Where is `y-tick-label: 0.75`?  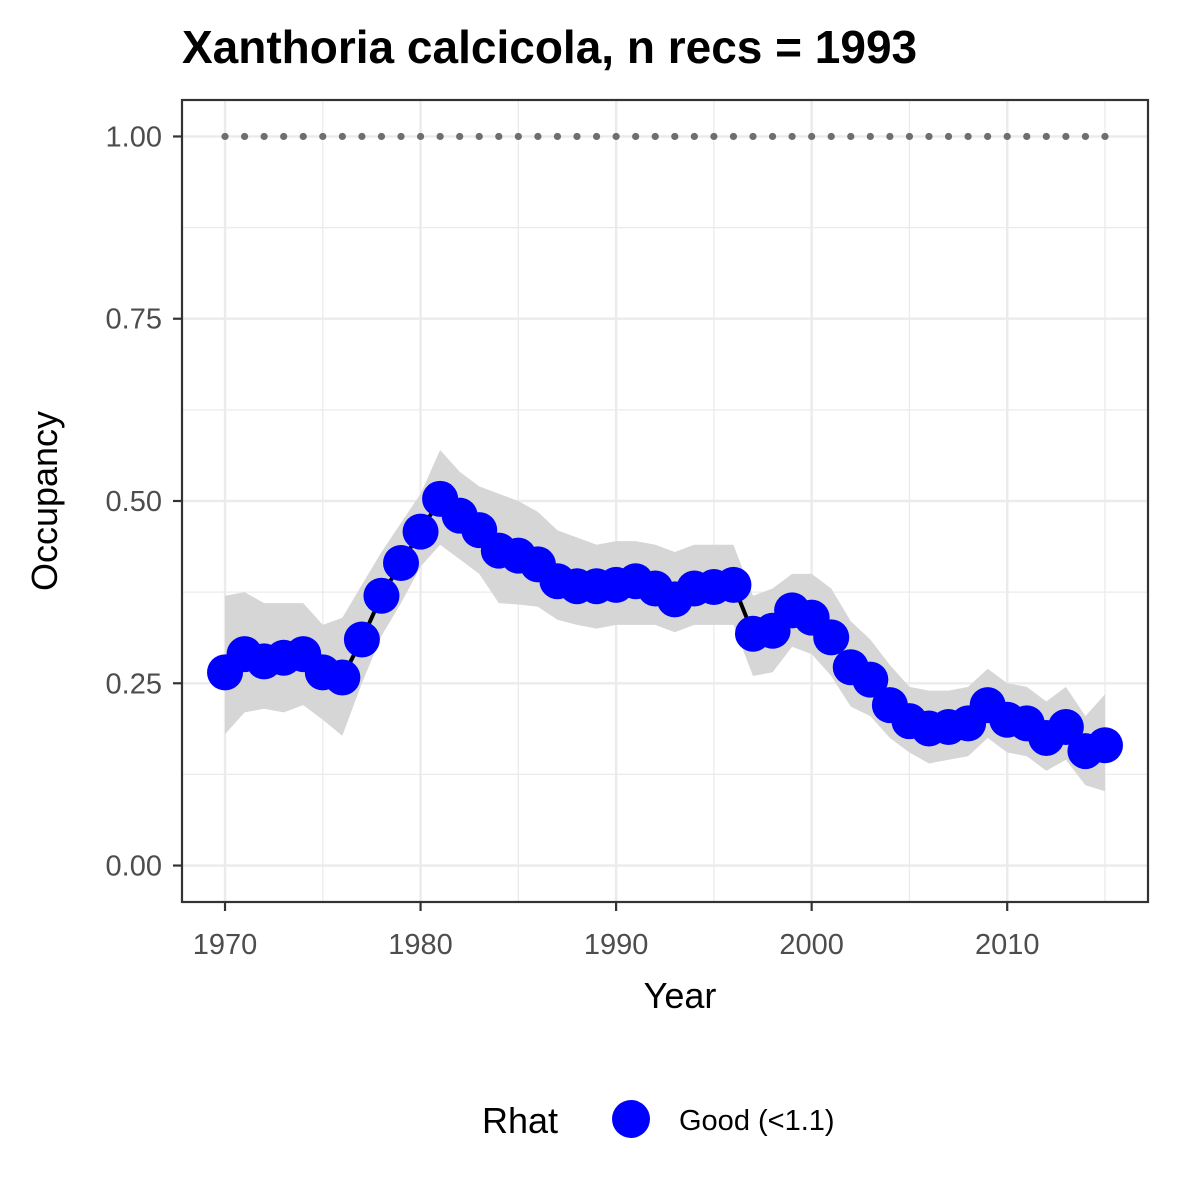
y-tick-label: 0.75 is located at coordinates (134, 320).